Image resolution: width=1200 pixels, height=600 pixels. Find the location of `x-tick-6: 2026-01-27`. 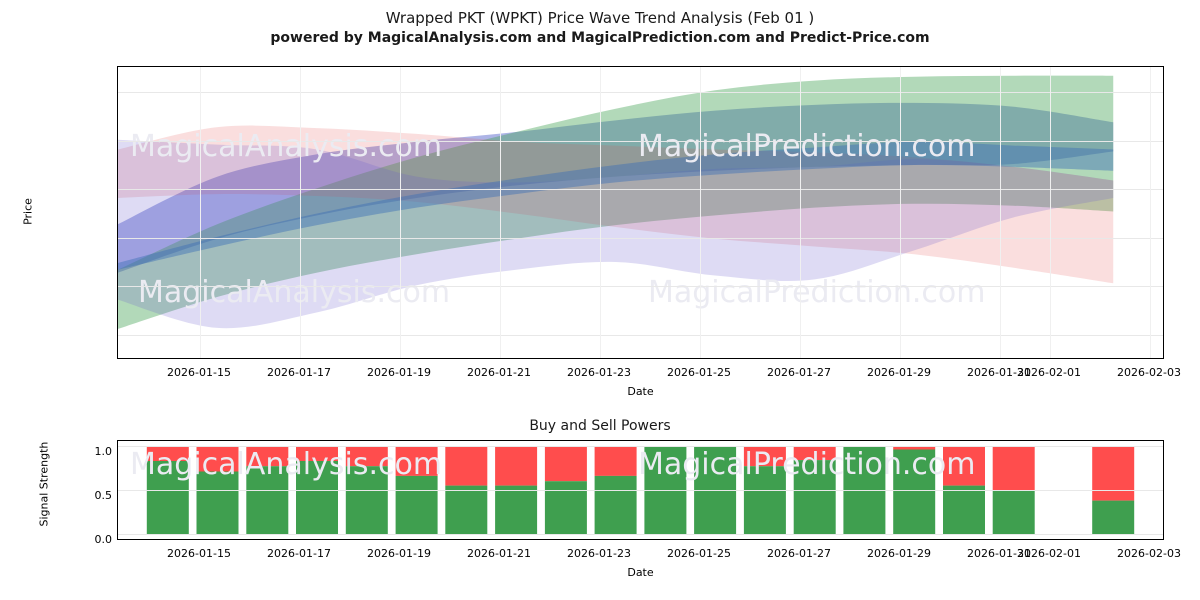

x-tick-6: 2026-01-27 is located at coordinates (799, 372).